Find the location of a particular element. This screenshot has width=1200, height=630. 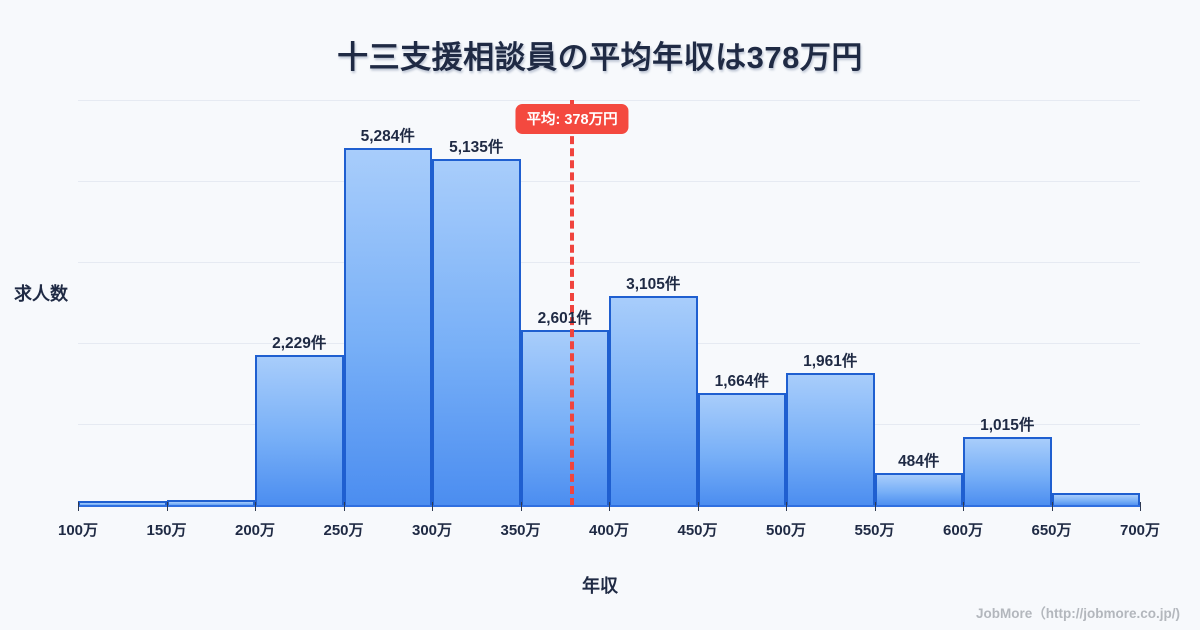

x-axis-tick-label: 150万 is located at coordinates (166, 530).